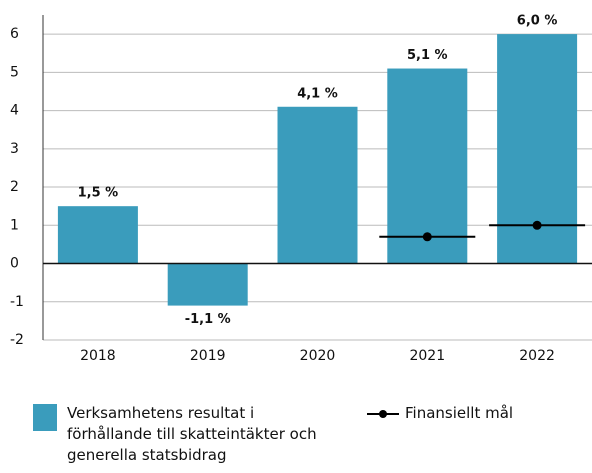 The width and height of the screenshot is (592, 473). I want to click on y-tick-label: 2, so click(14, 187).